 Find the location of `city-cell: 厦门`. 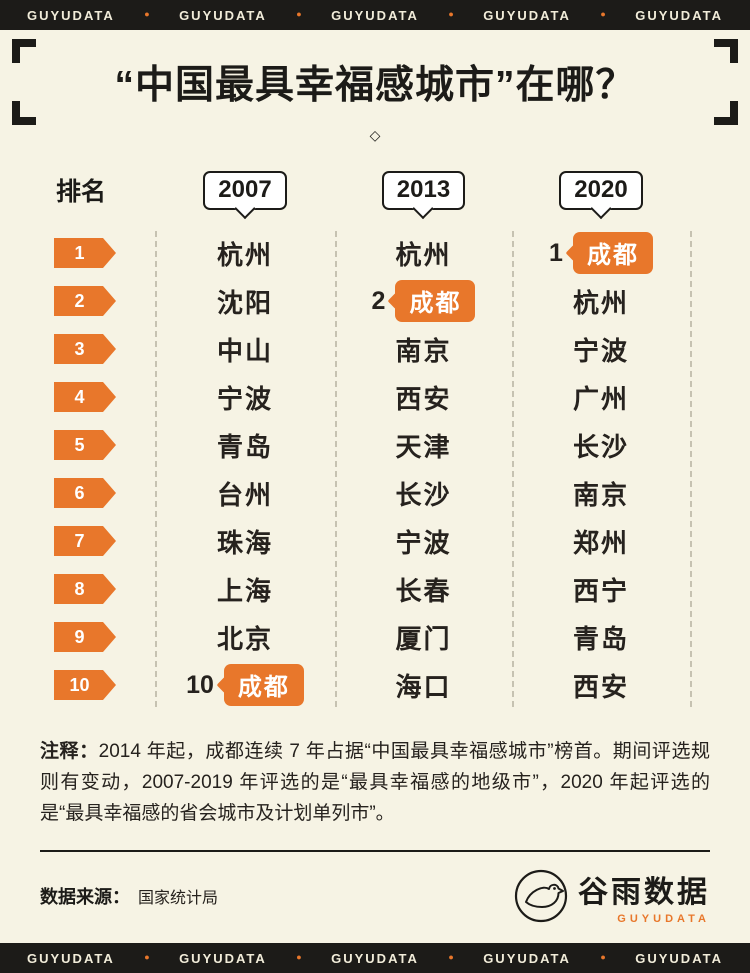

city-cell: 厦门 is located at coordinates (423, 637).